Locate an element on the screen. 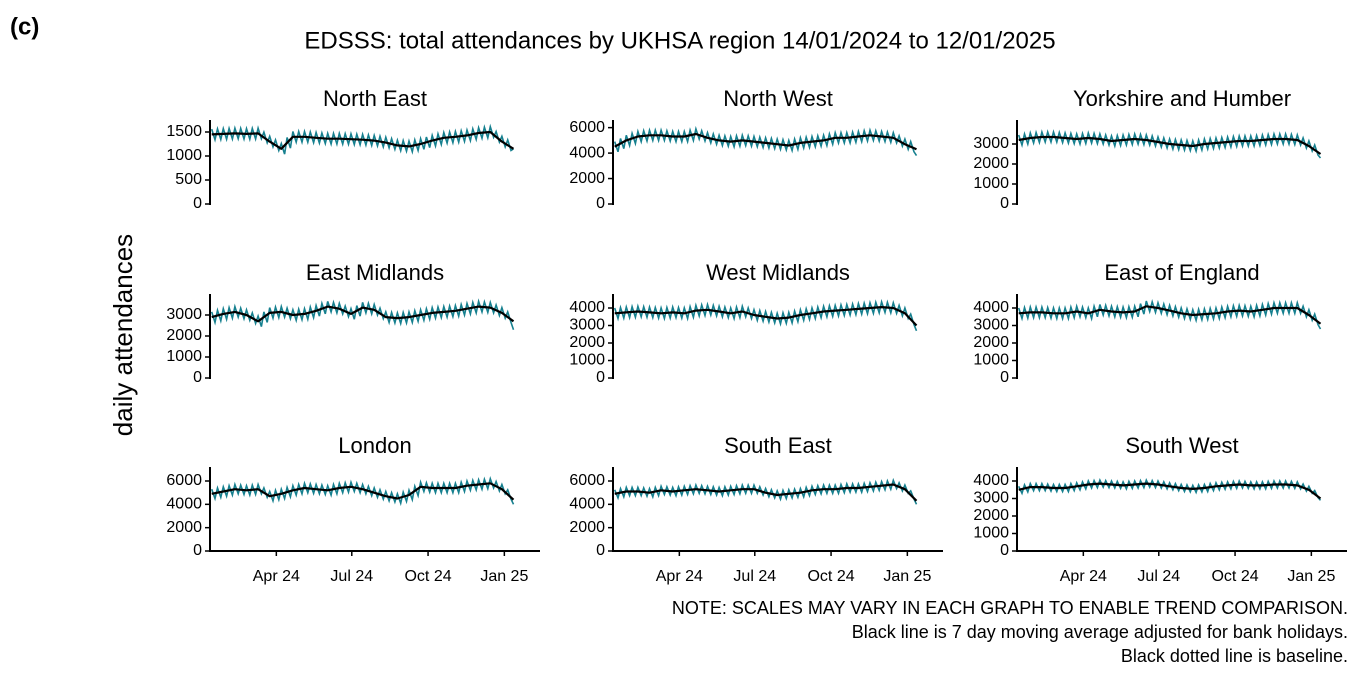 This screenshot has width=1357, height=673. y-tick-label: 1500 is located at coordinates (184, 131).